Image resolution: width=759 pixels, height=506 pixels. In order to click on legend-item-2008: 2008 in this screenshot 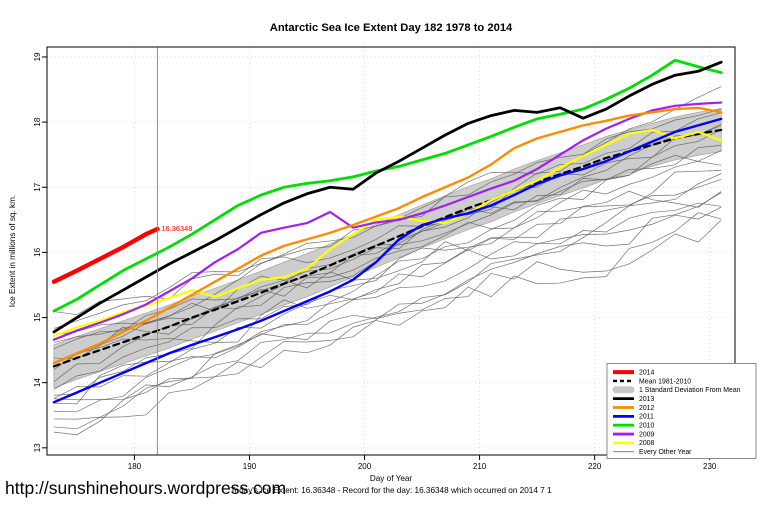, I will do `click(633, 443)`.